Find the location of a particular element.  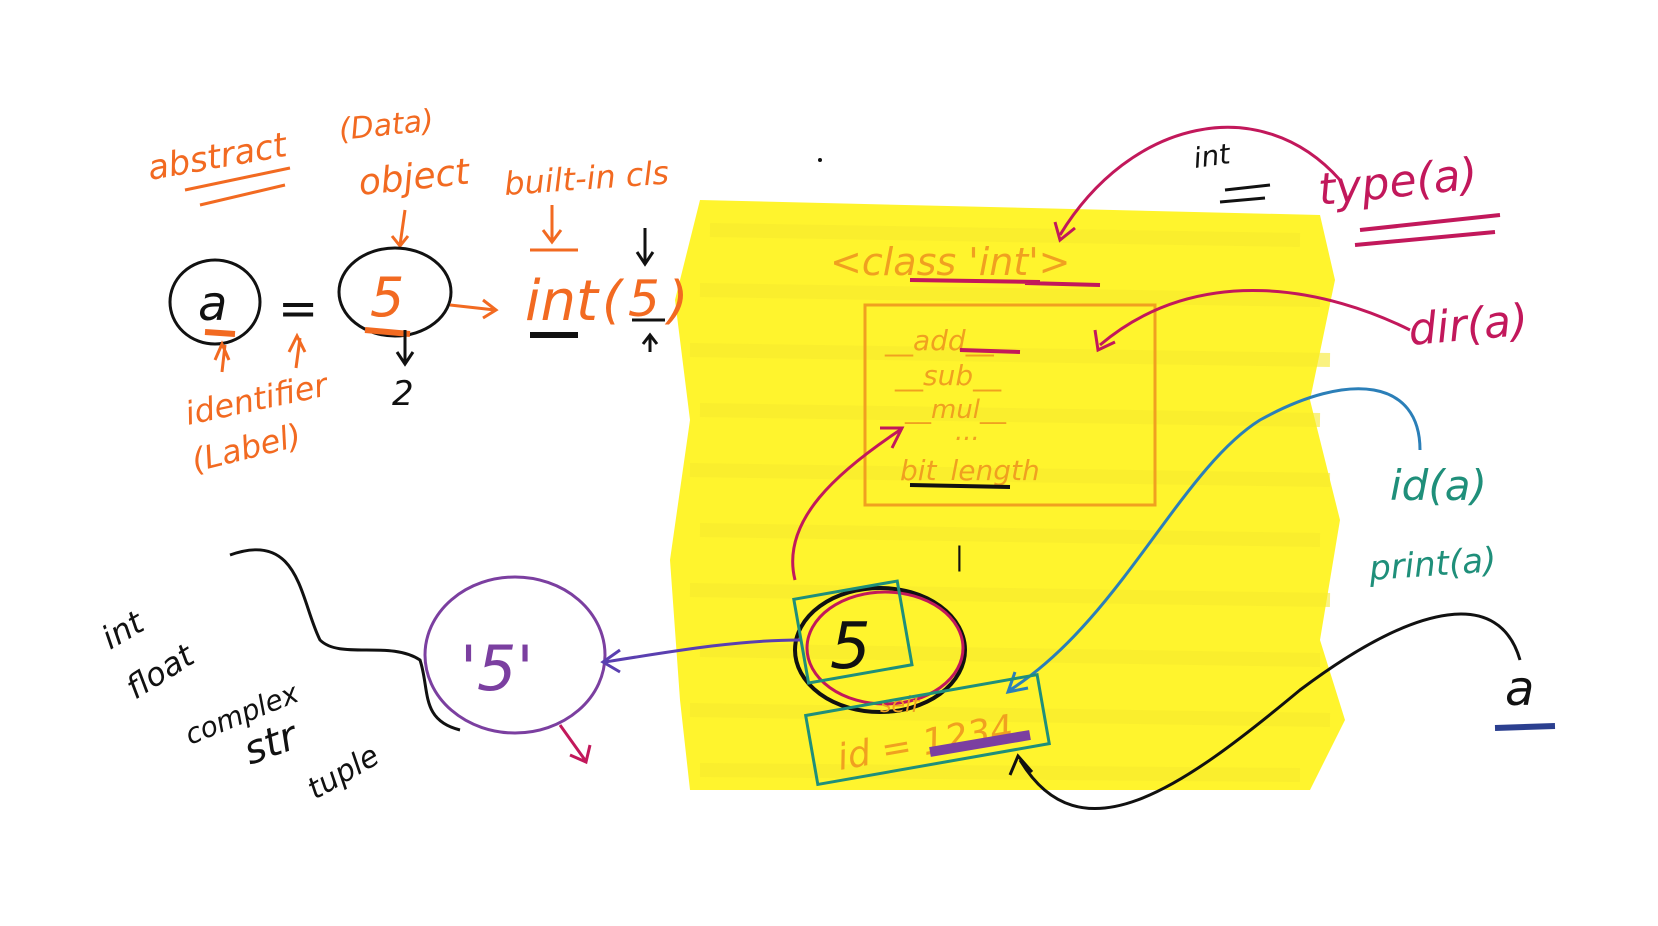

object-to-class-arrow is located at coordinates (848, 503).